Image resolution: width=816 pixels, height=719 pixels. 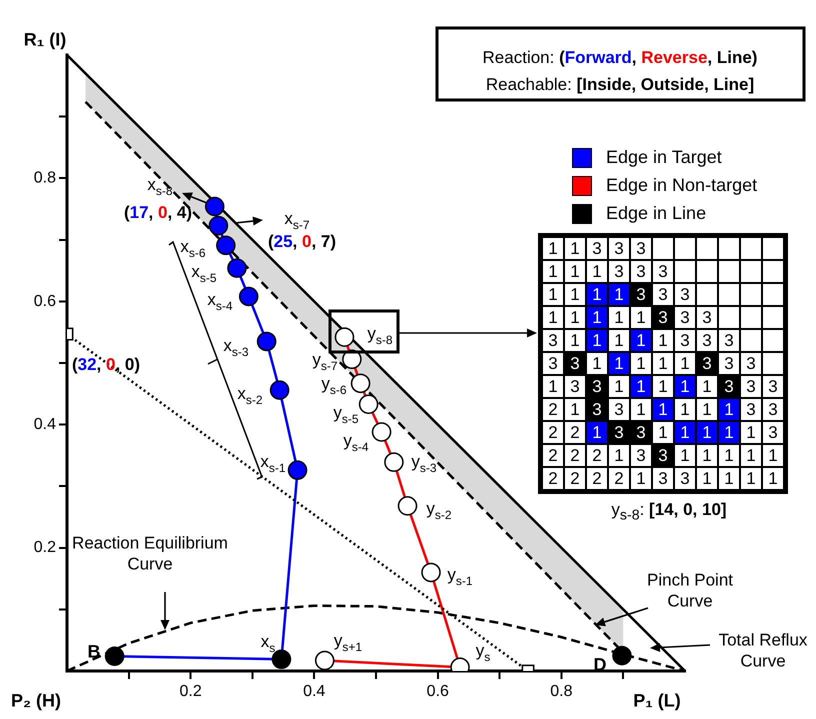 What do you see at coordinates (763, 650) in the screenshot?
I see `text: Total Reflux Curve` at bounding box center [763, 650].